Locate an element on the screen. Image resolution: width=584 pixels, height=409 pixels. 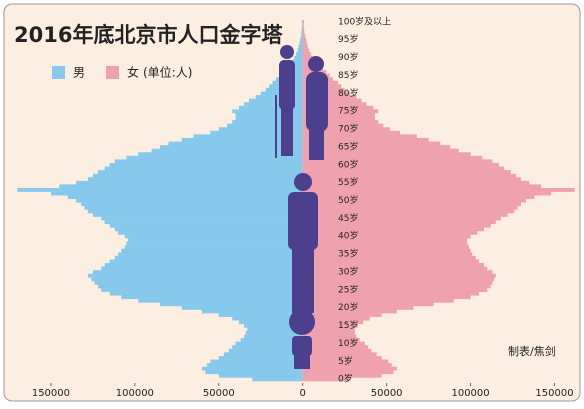
y-tick-label: 100岁及以上 is located at coordinates (364, 21).